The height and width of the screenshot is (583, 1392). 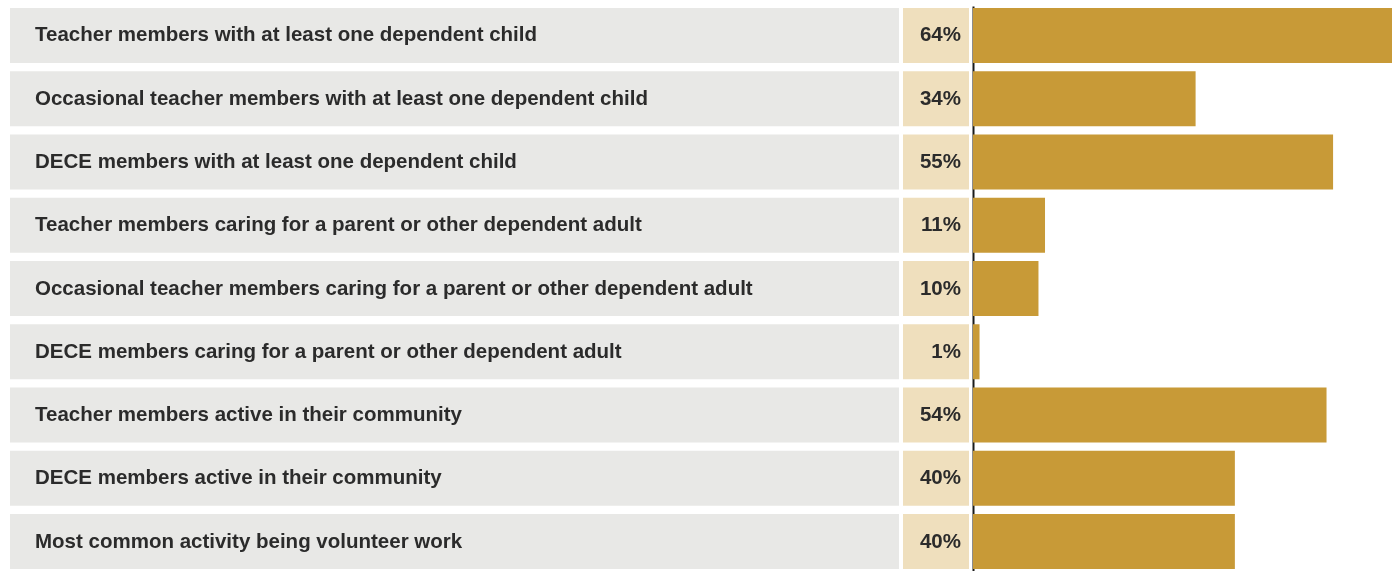 I want to click on y-tick-label: Teacher members with at least one dependent child, so click(x=286, y=34).